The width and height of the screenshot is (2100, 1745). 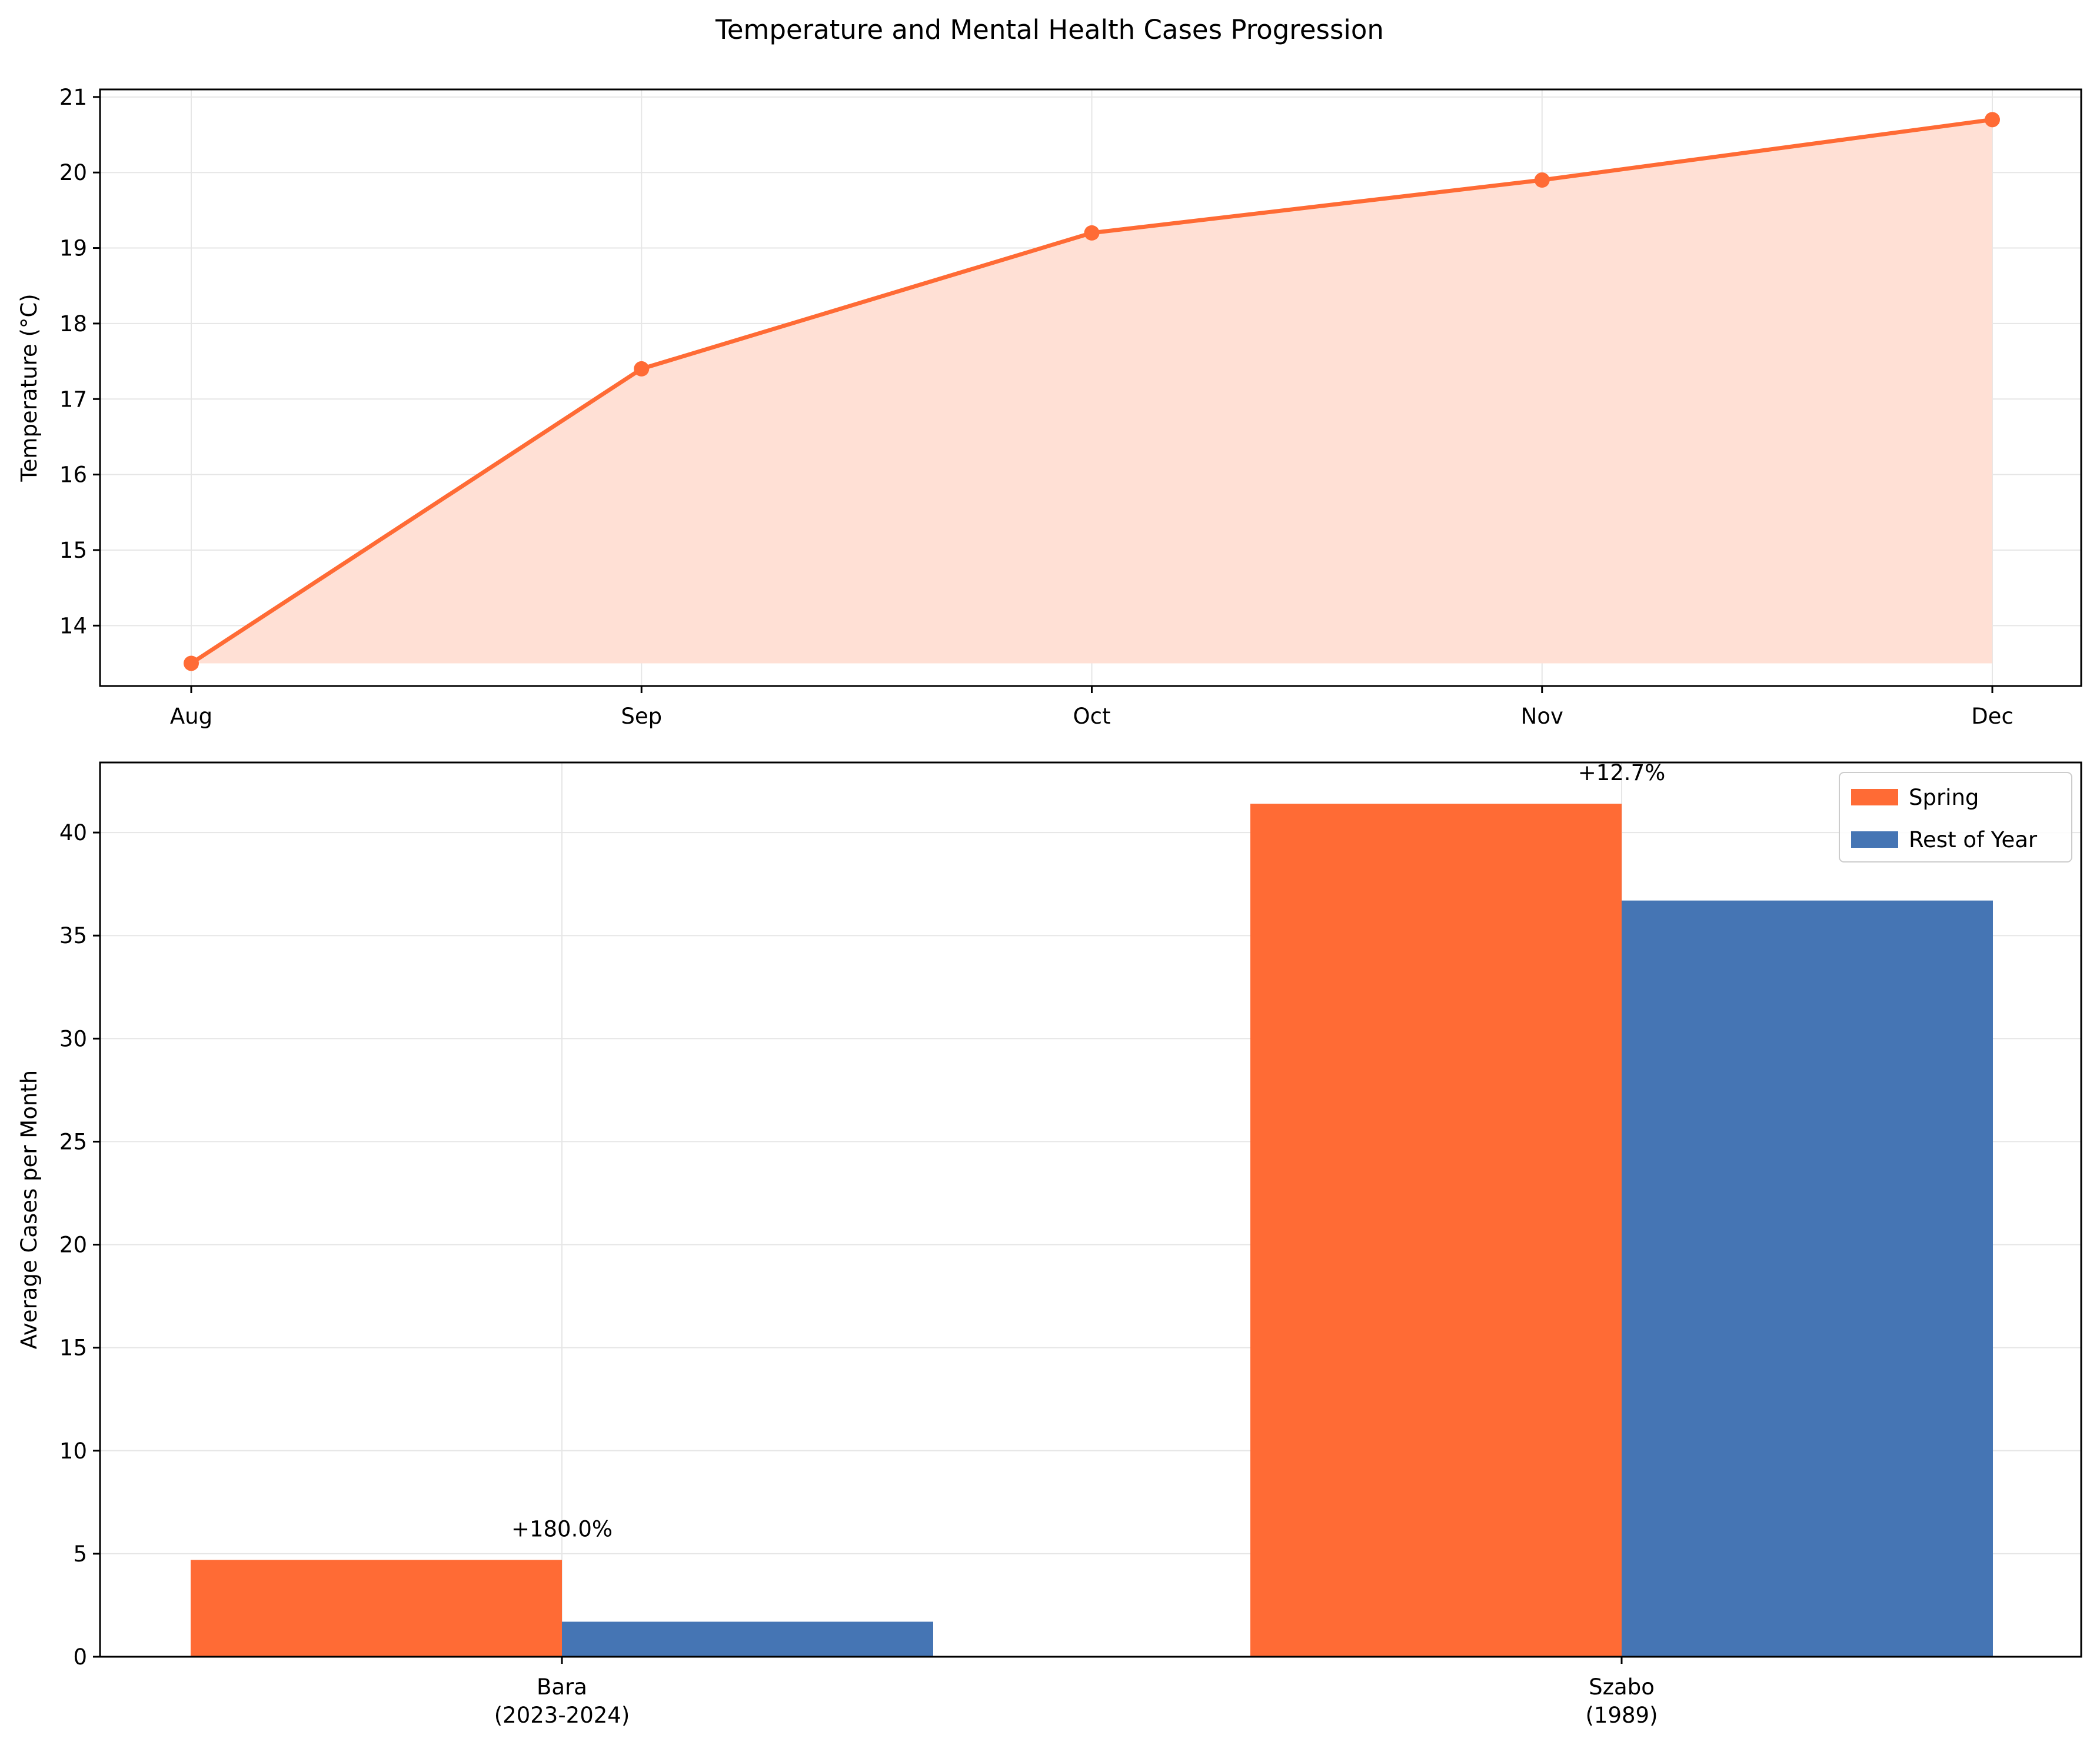 I want to click on cases-y-tick-label-8: 40, so click(x=73, y=832).